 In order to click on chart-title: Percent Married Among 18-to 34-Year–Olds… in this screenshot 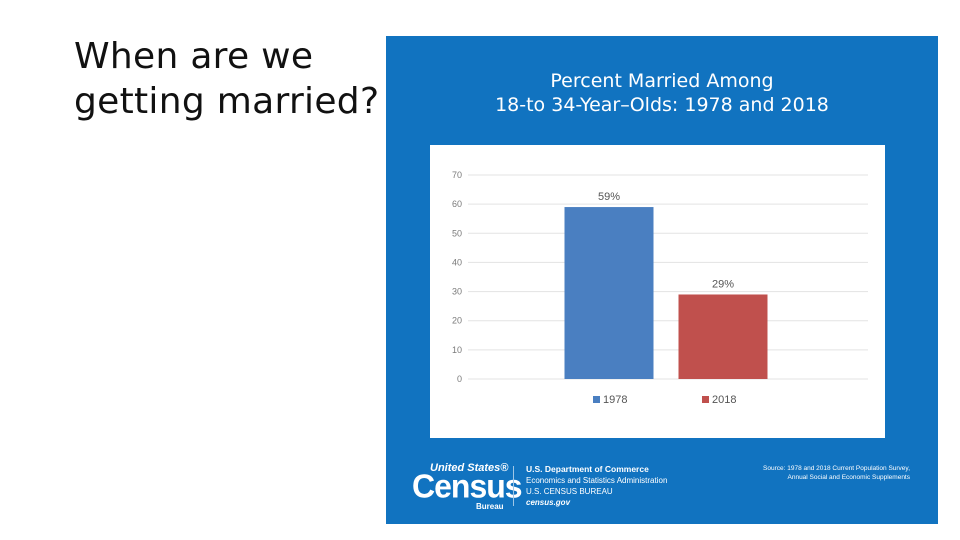, I will do `click(662, 93)`.